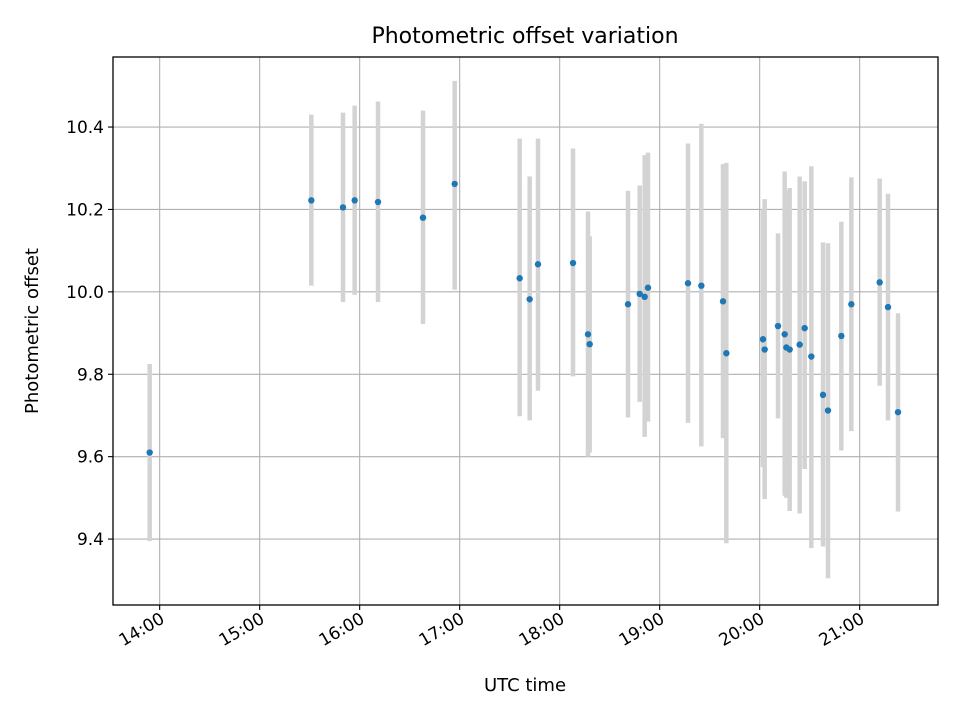 This screenshot has height=720, width=960. Describe the element at coordinates (85, 128) in the screenshot. I see `y-tick-label: 10.4` at that location.